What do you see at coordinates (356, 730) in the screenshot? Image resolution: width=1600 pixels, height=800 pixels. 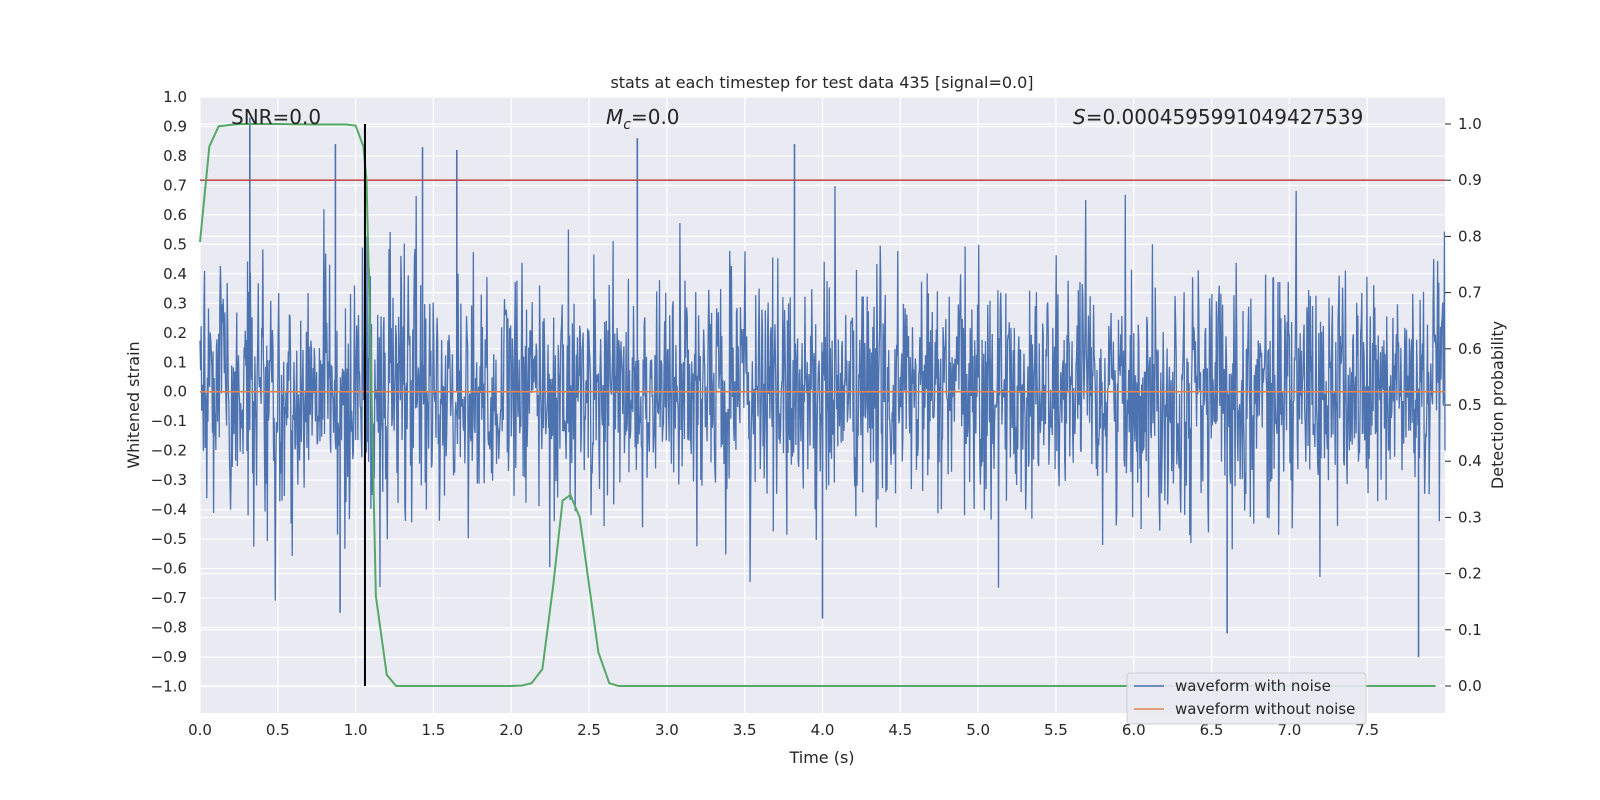 I see `x-tick-label: 1.0` at bounding box center [356, 730].